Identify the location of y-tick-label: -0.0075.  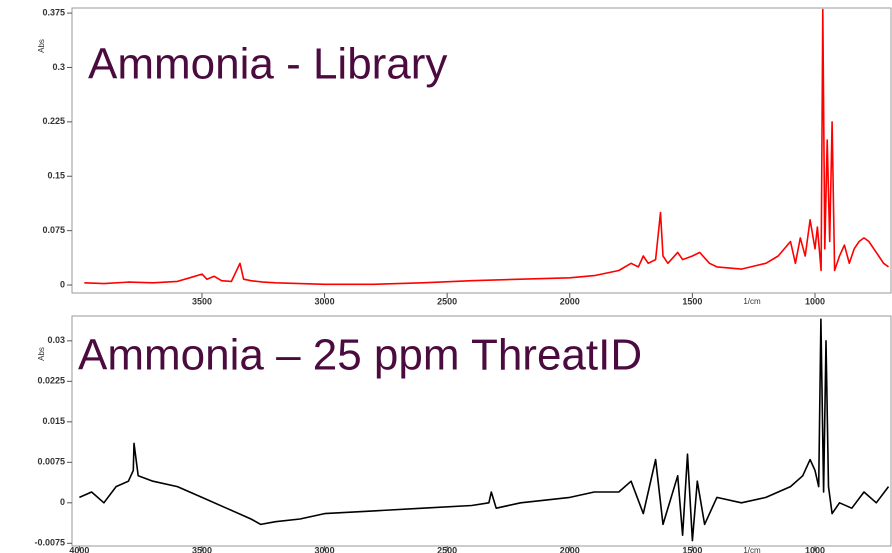
(49, 543).